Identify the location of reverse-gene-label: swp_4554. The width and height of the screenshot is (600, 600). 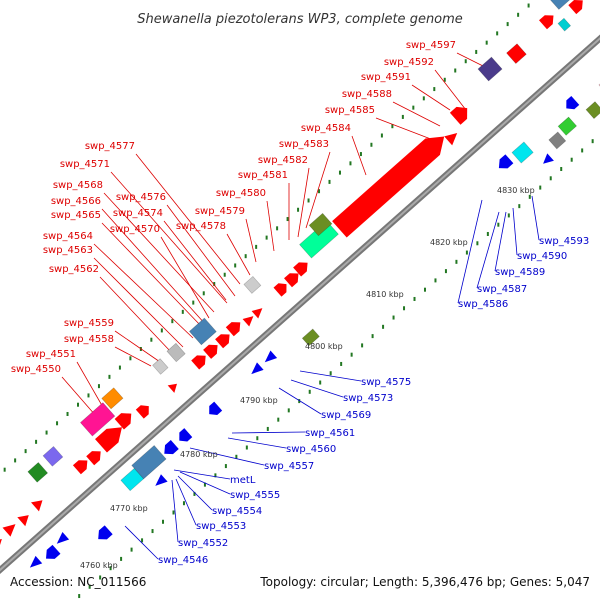
(237, 511).